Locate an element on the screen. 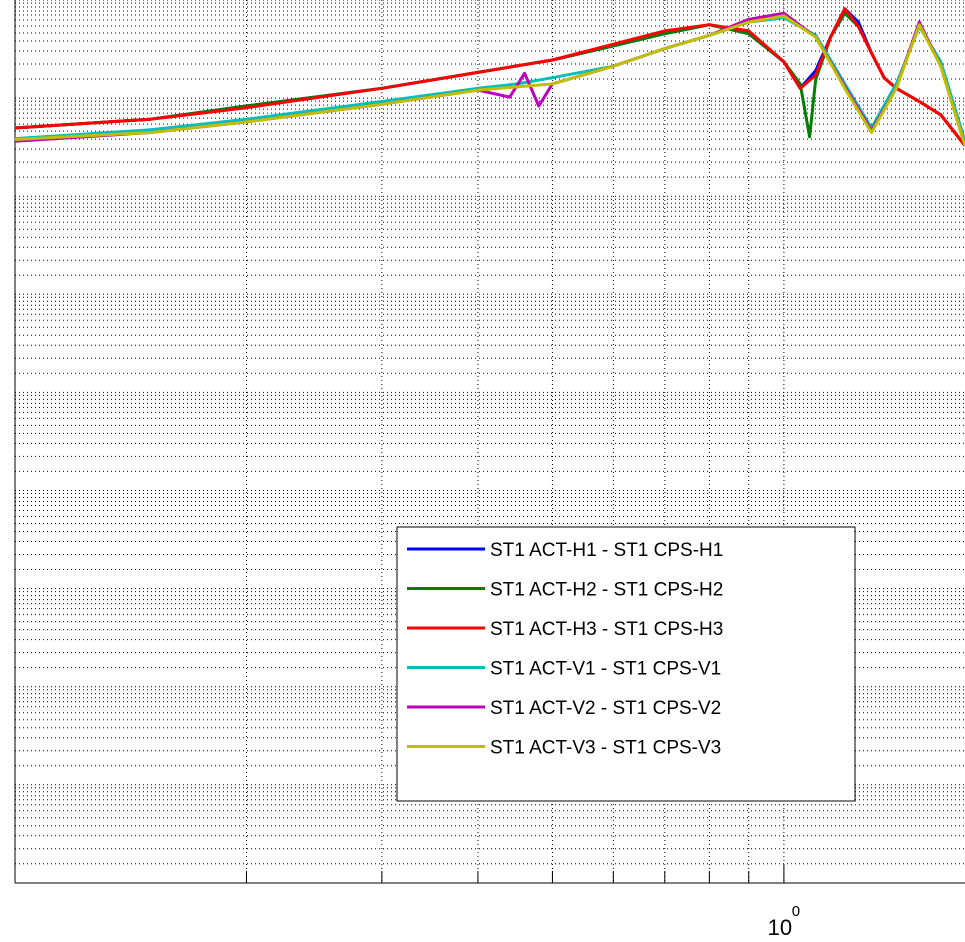 The width and height of the screenshot is (965, 942). legend-label-2: ST1 ACT-H2 - ST1 CPS-H2 is located at coordinates (606, 590).